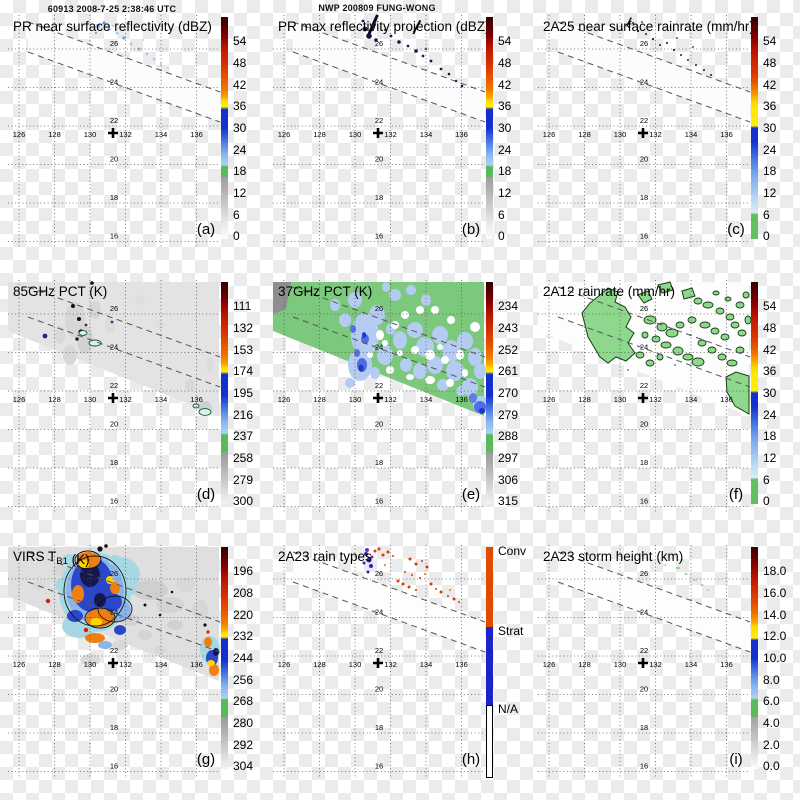 This screenshot has width=800, height=800. Describe the element at coordinates (771, 766) in the screenshot. I see `colorbar-tick-label: 0.0` at that location.